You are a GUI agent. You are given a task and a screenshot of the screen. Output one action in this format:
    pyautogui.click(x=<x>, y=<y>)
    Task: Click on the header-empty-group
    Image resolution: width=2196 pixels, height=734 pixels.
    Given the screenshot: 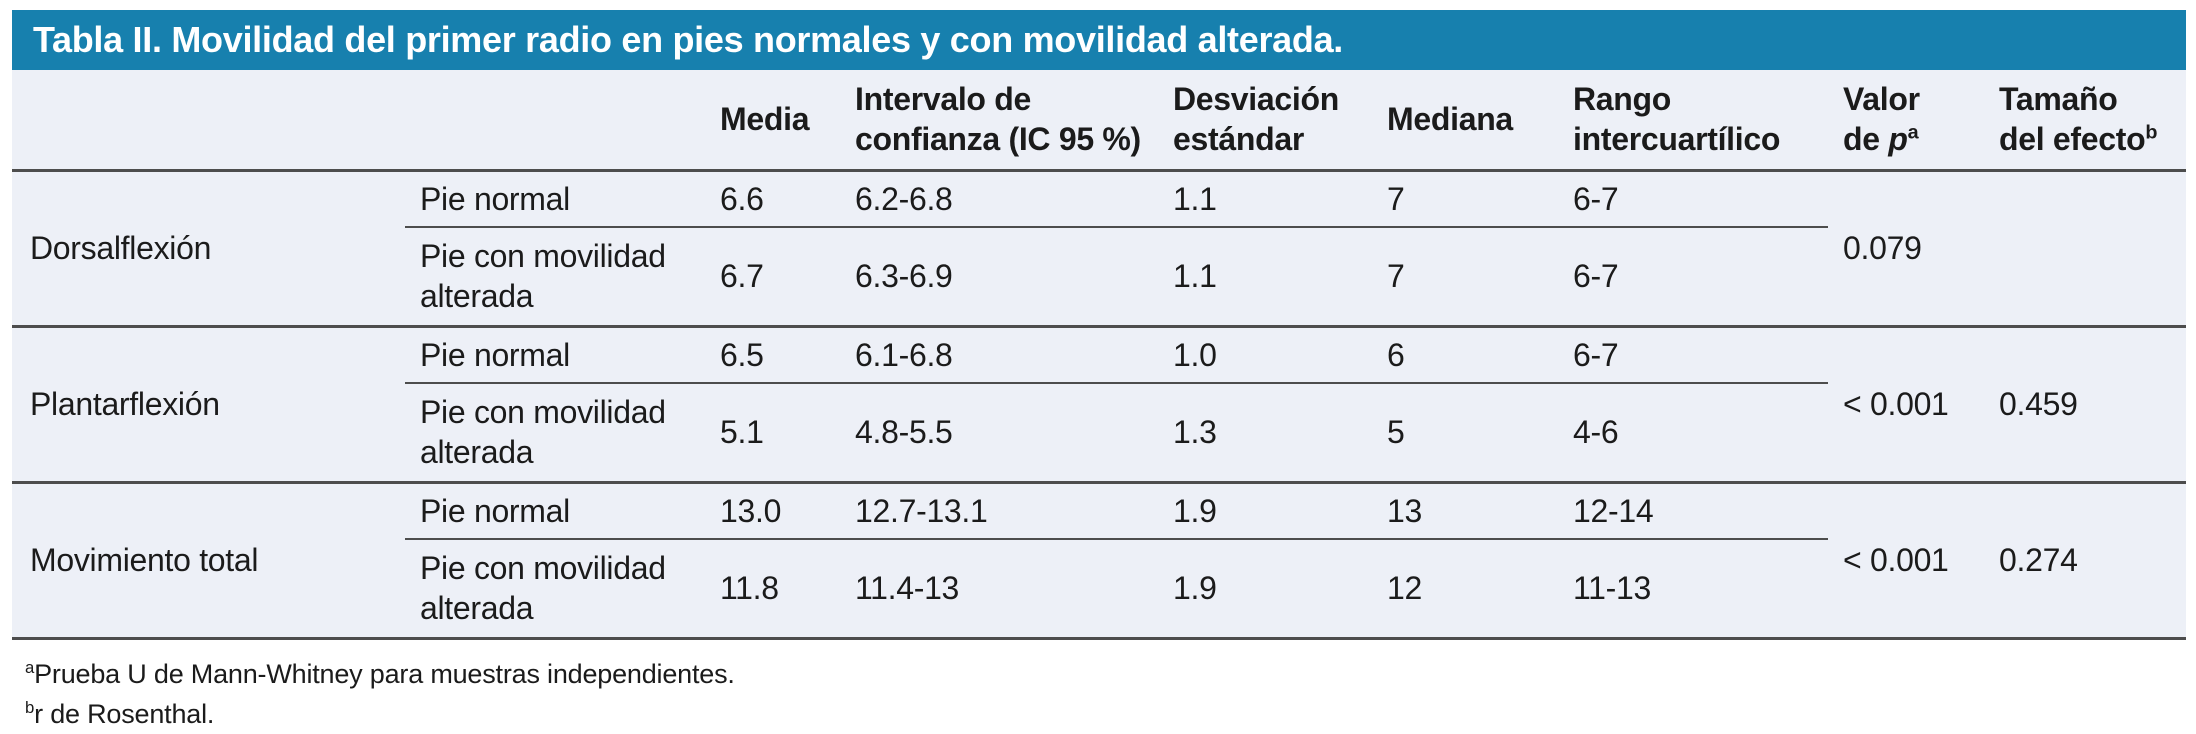 What is the action you would take?
    pyautogui.click(x=208, y=121)
    